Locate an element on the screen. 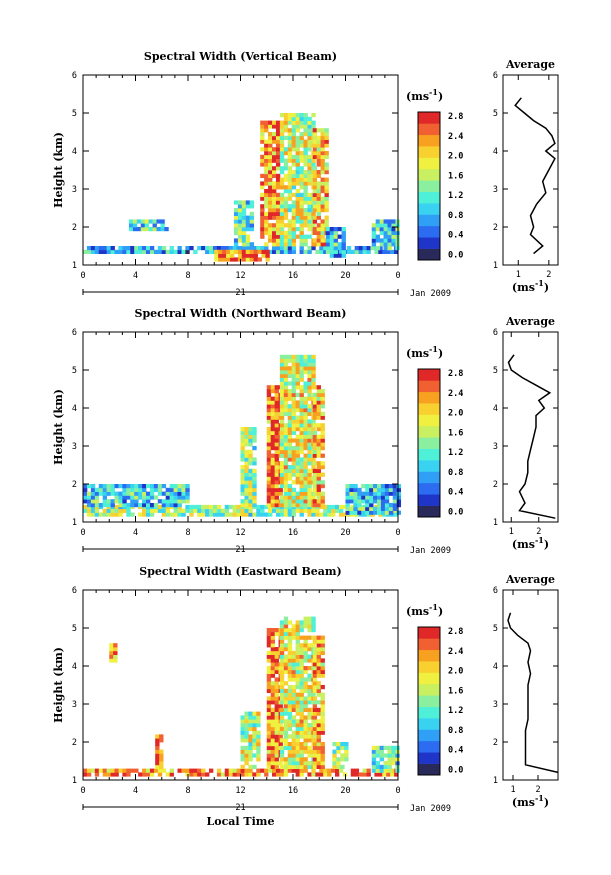  average-title: Average is located at coordinates (530, 64).